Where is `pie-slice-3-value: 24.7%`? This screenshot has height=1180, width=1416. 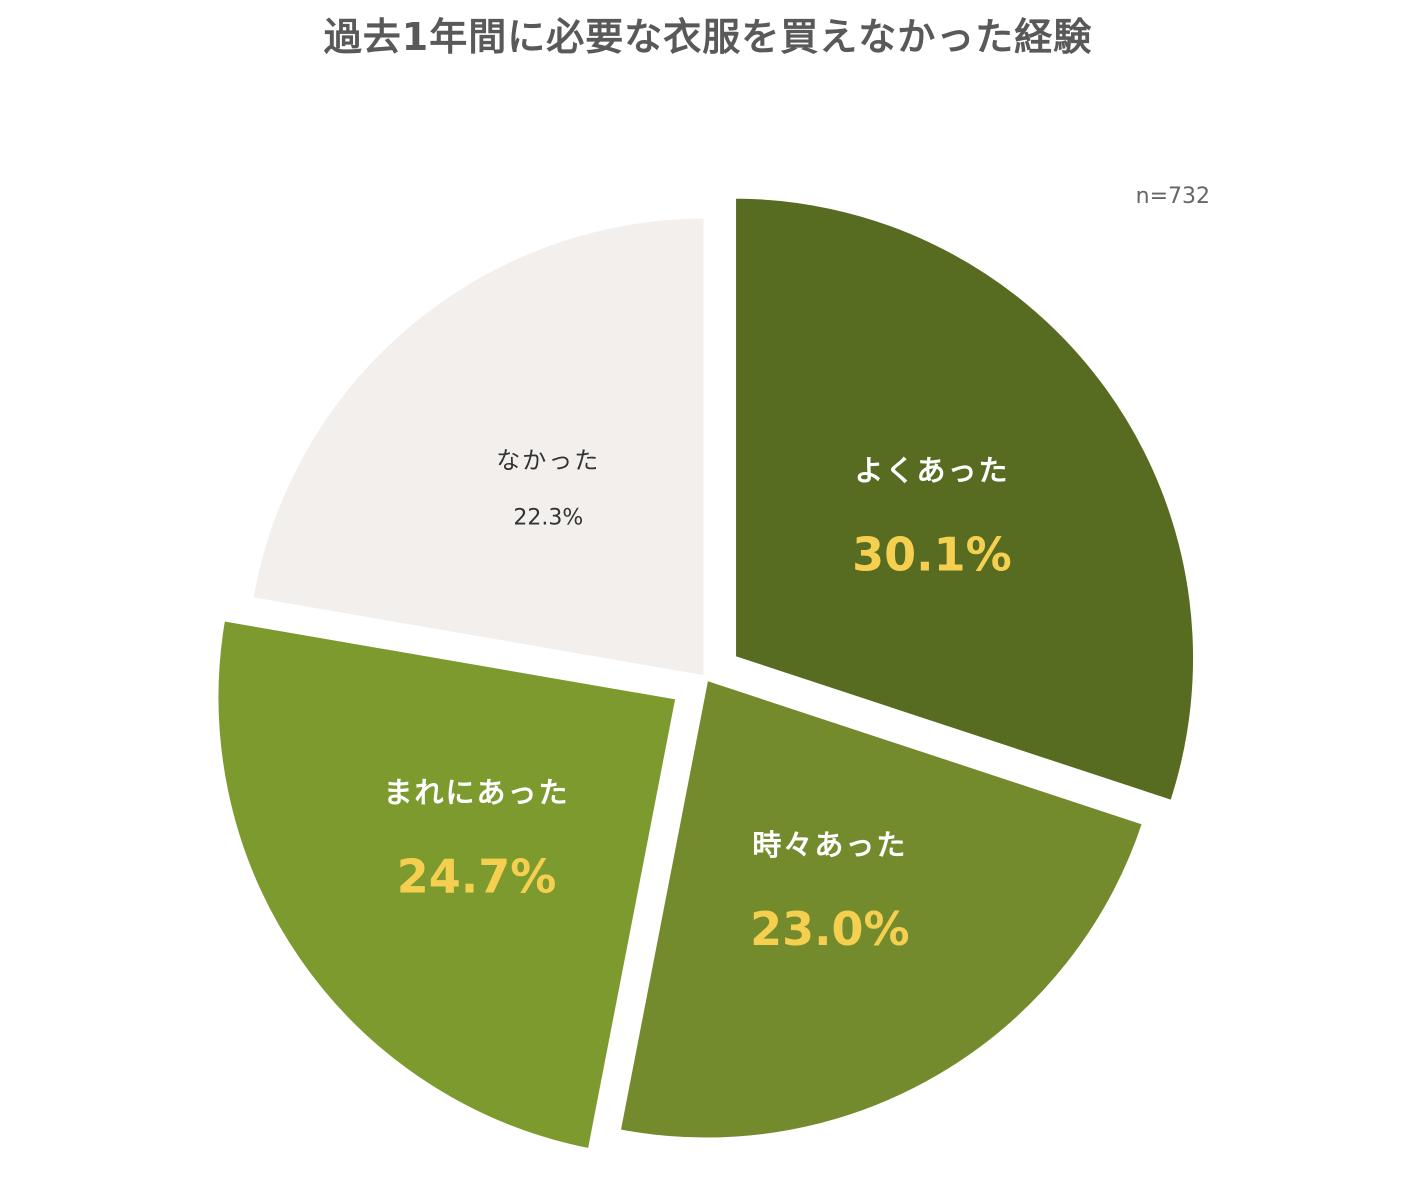 pie-slice-3-value: 24.7% is located at coordinates (477, 876).